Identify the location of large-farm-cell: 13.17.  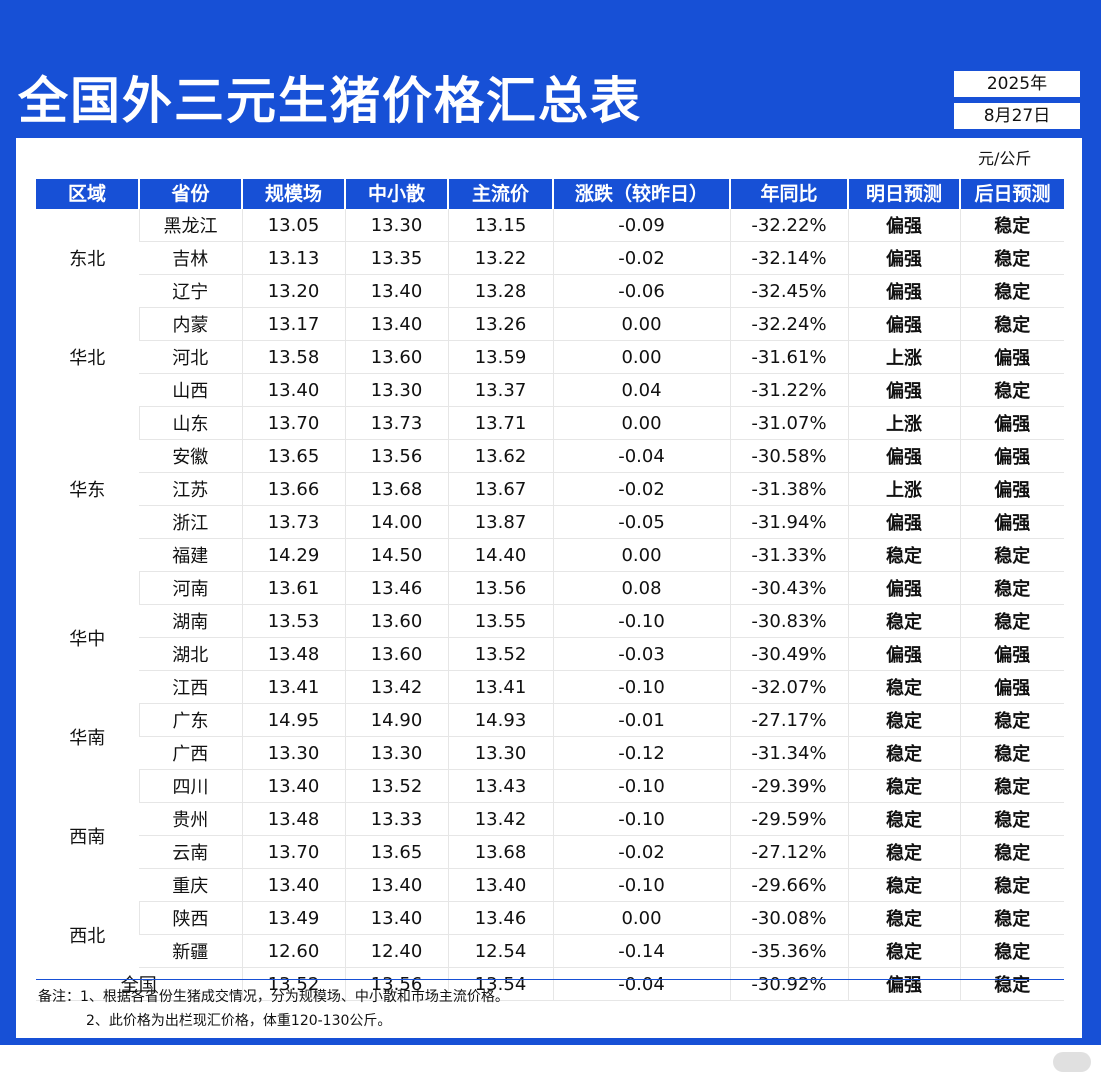
(293, 324).